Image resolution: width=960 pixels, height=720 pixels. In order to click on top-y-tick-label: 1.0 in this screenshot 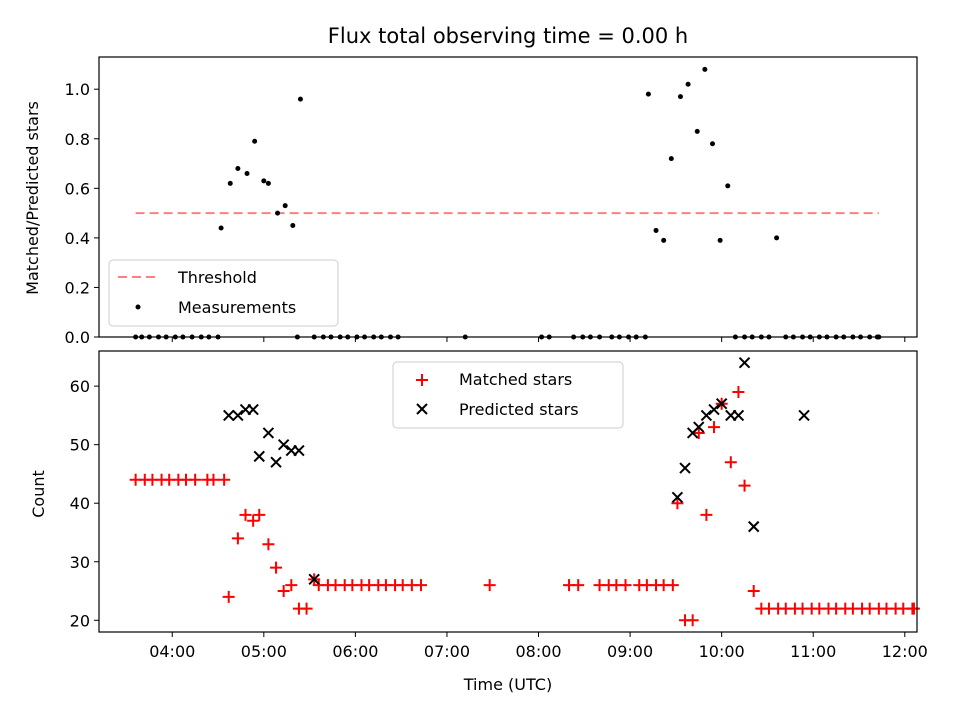, I will do `click(77, 89)`.